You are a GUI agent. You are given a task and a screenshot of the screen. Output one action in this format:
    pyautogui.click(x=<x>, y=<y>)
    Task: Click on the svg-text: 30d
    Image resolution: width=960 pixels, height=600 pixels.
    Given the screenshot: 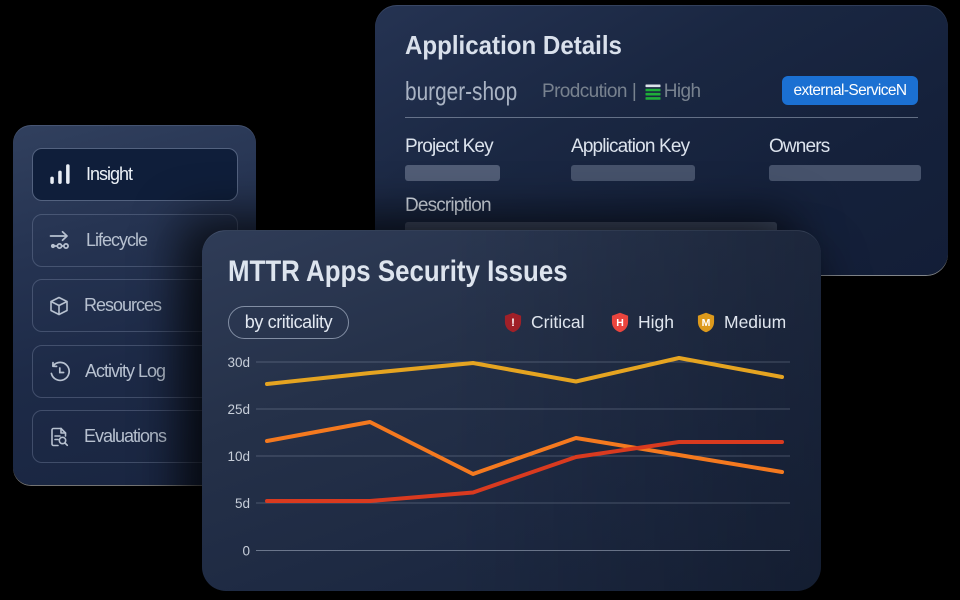 What is the action you would take?
    pyautogui.click(x=238, y=362)
    